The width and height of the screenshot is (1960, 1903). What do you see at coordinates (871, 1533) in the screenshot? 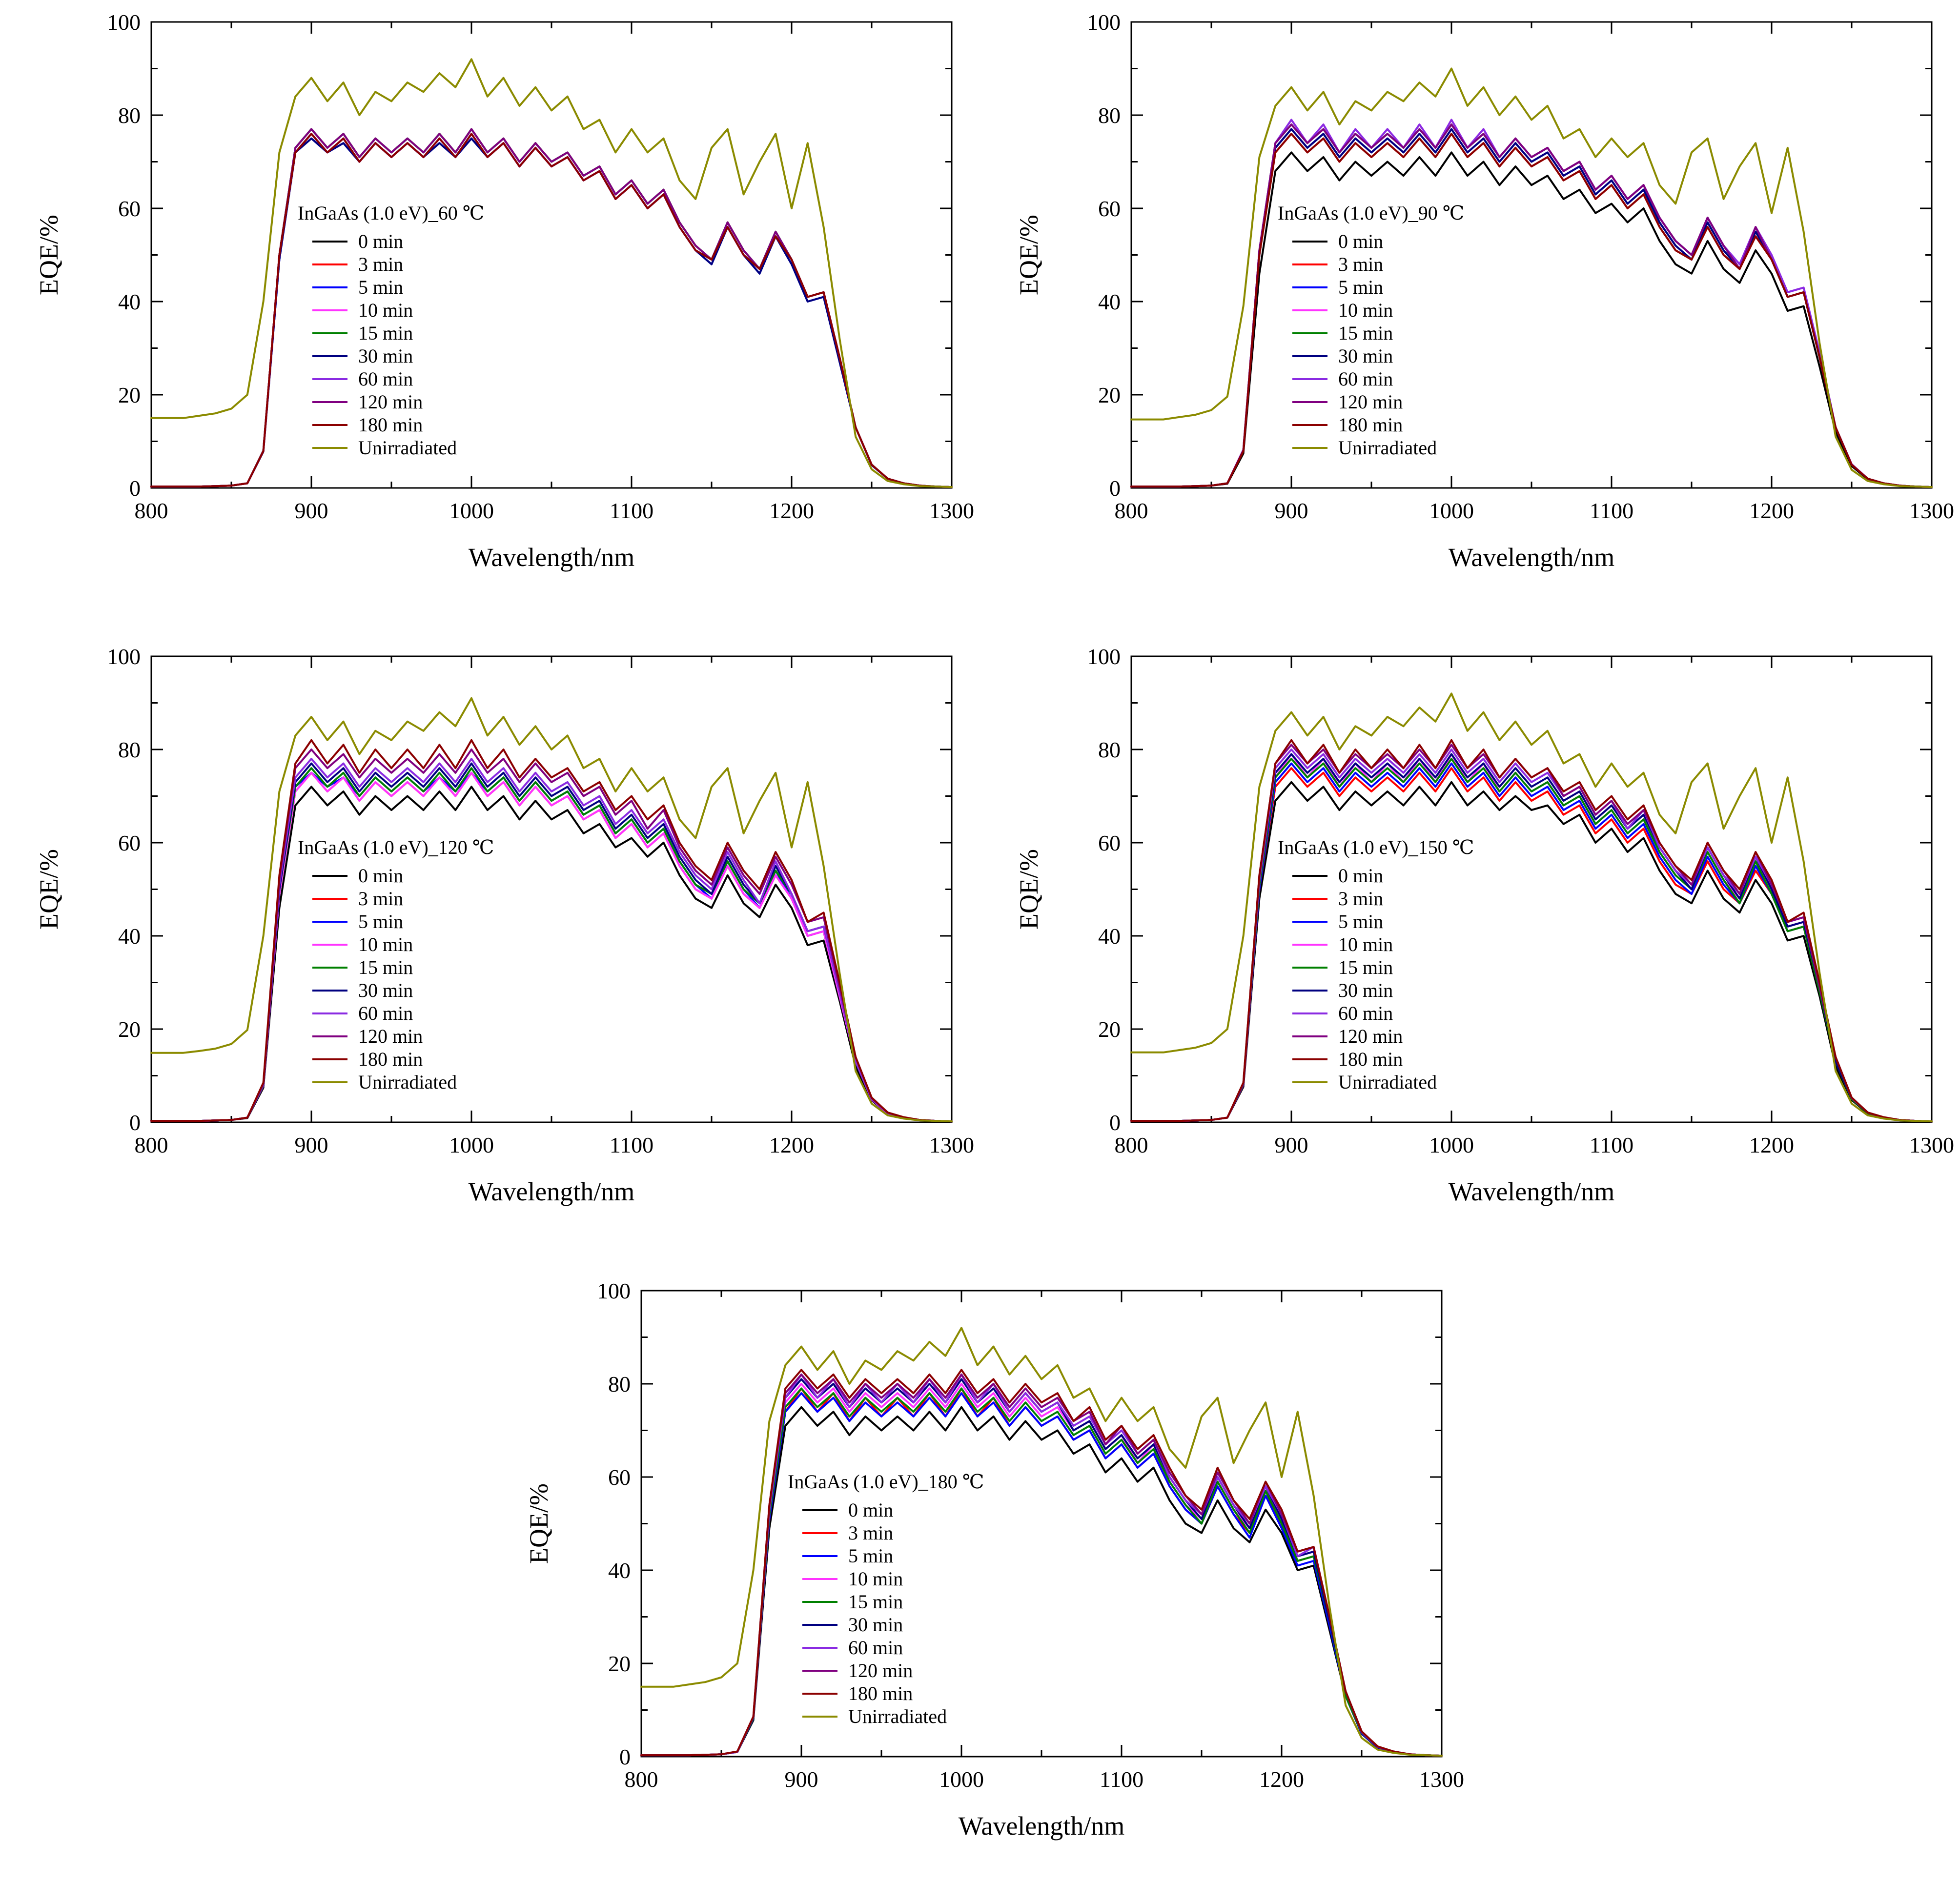
I see `legend-label-3-min: 3 min` at bounding box center [871, 1533].